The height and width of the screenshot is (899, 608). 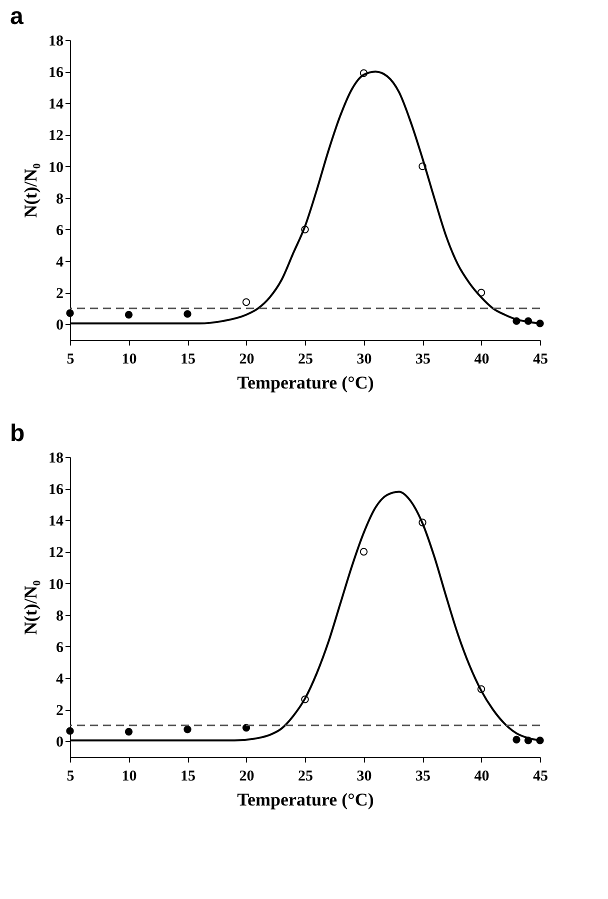 I want to click on chart-title: a, so click(x=17, y=16).